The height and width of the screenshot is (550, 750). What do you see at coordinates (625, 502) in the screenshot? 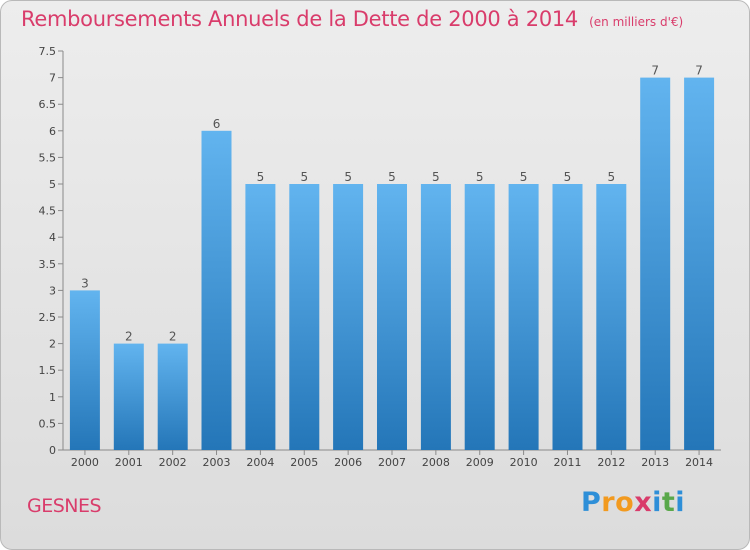
I see `logo-letter: o` at bounding box center [625, 502].